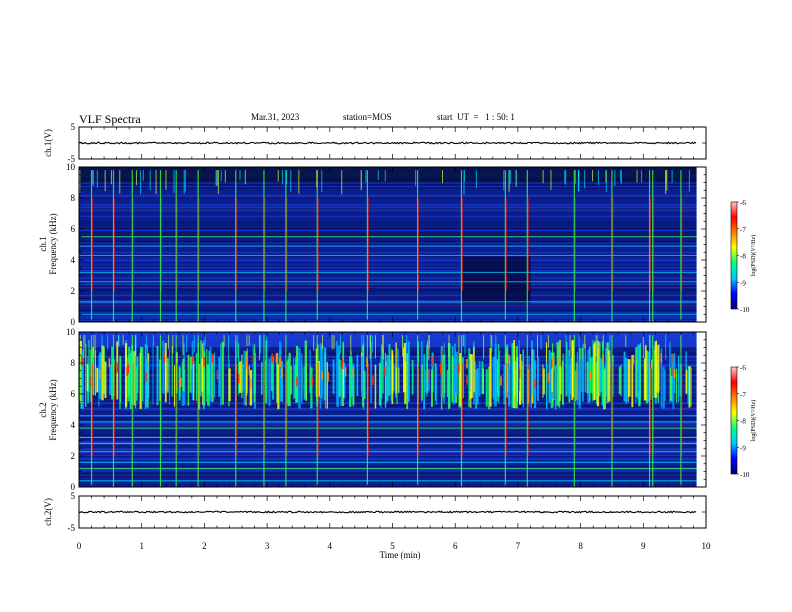 The width and height of the screenshot is (792, 612). I want to click on ch1-spec-ylabel-frequency: Frequency (kHz), so click(53, 243).